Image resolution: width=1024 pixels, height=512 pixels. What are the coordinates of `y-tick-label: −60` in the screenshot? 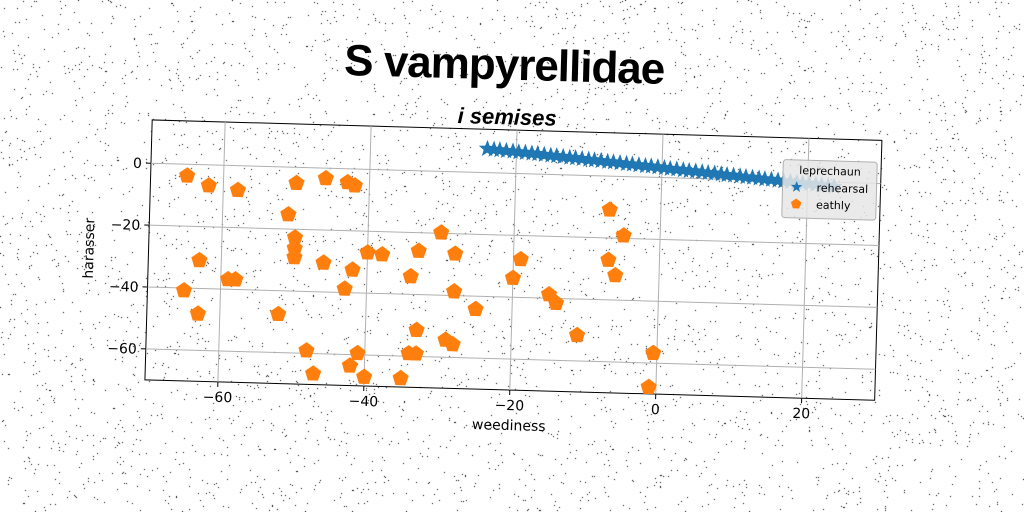 It's located at (122, 349).